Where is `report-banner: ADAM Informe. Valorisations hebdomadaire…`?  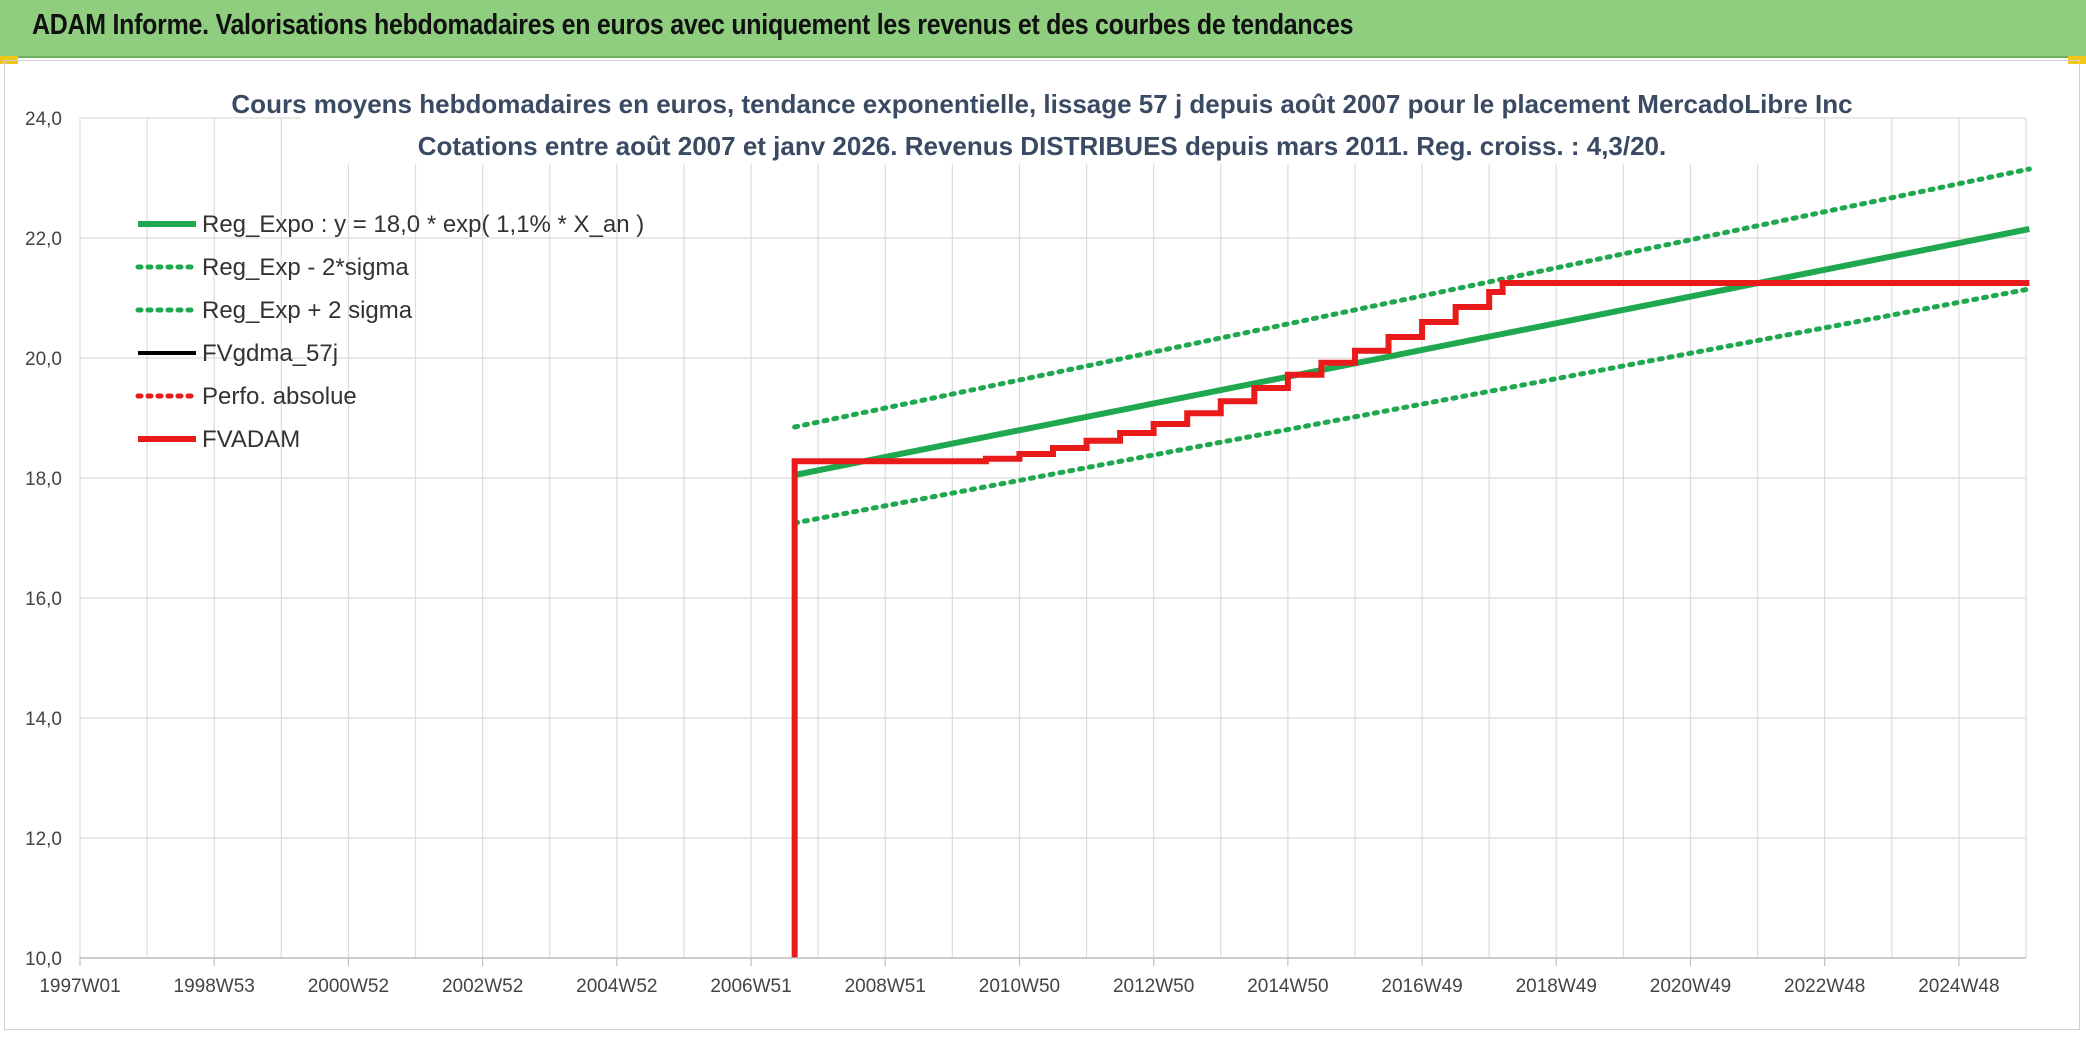 report-banner: ADAM Informe. Valorisations hebdomadaire… is located at coordinates (1043, 29).